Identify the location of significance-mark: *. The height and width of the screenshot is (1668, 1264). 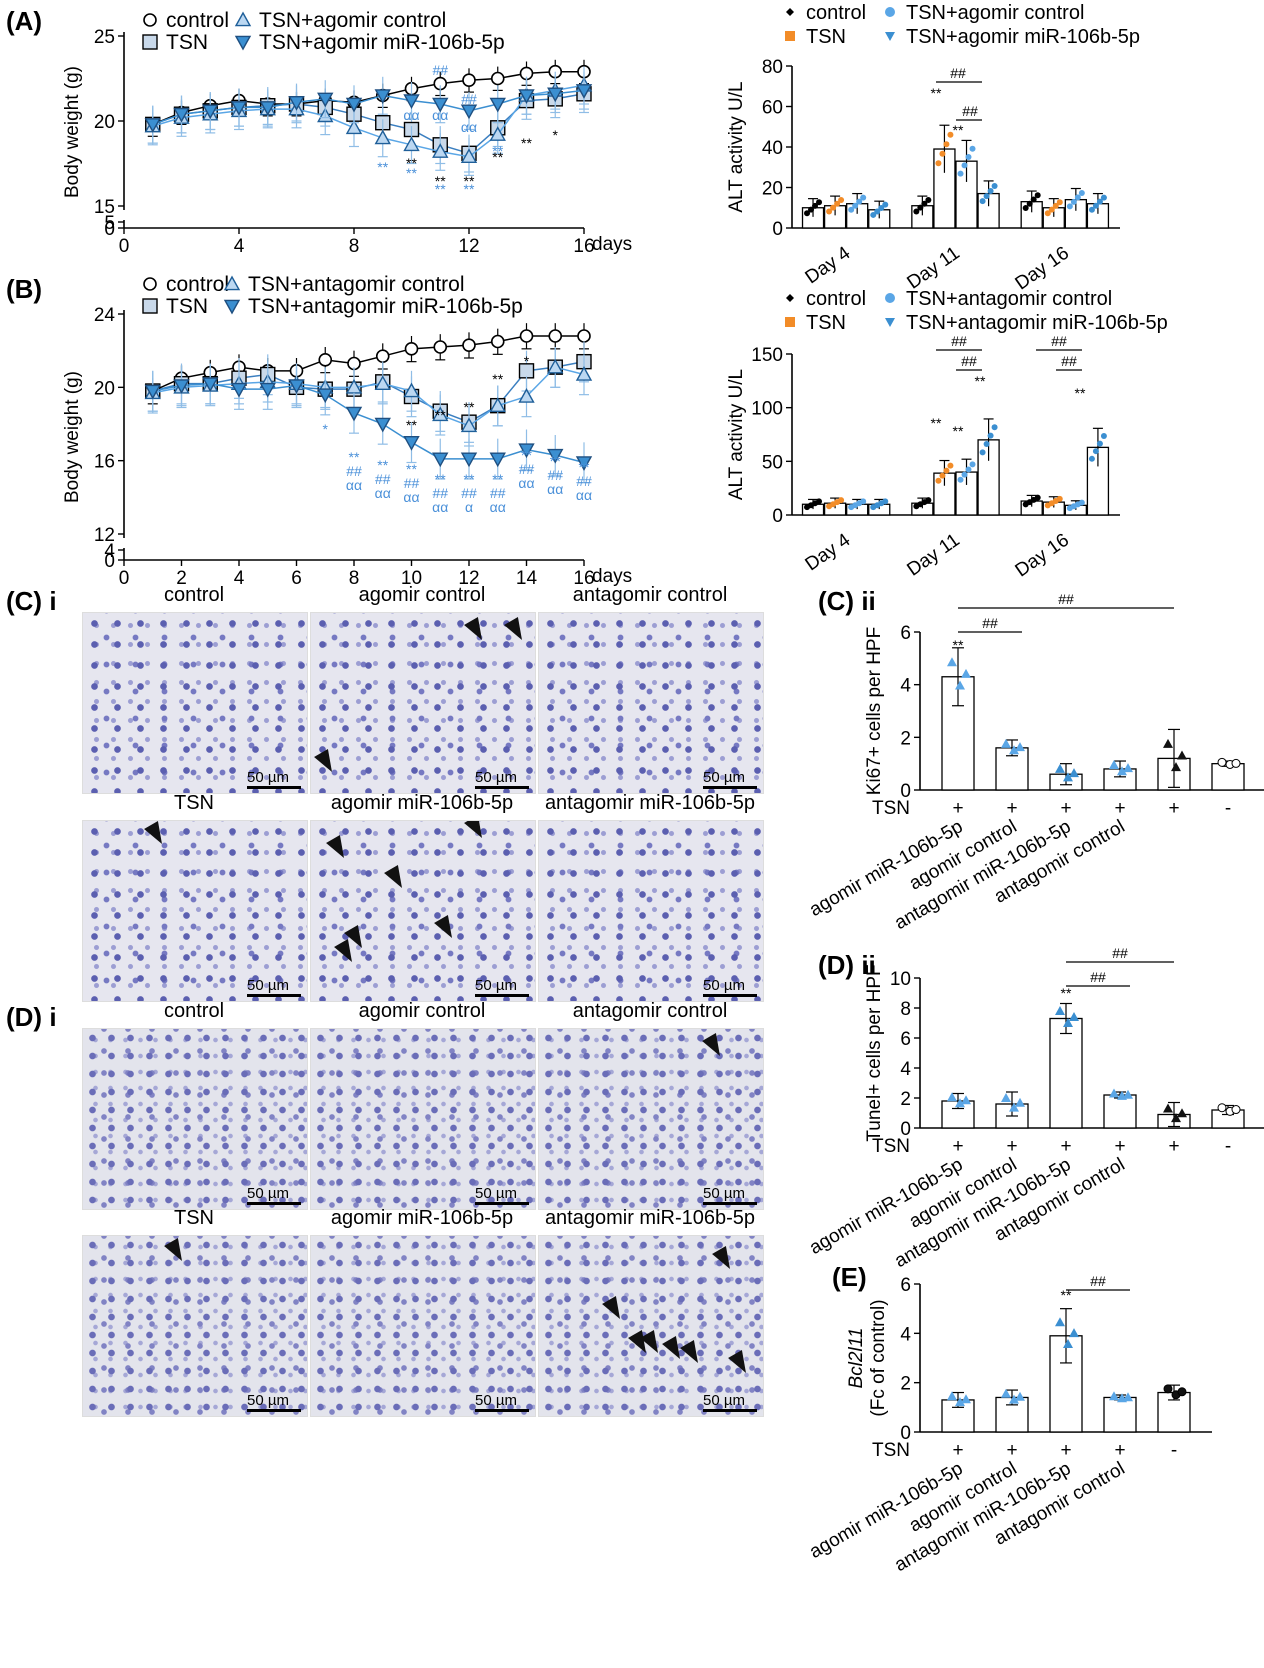
(527, 361).